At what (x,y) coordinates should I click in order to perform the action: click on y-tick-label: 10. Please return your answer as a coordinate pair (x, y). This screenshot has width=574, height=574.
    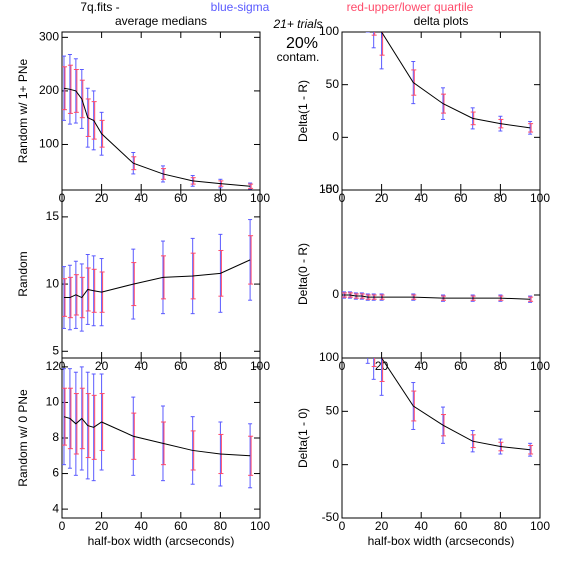
    Looking at the image, I should click on (53, 283).